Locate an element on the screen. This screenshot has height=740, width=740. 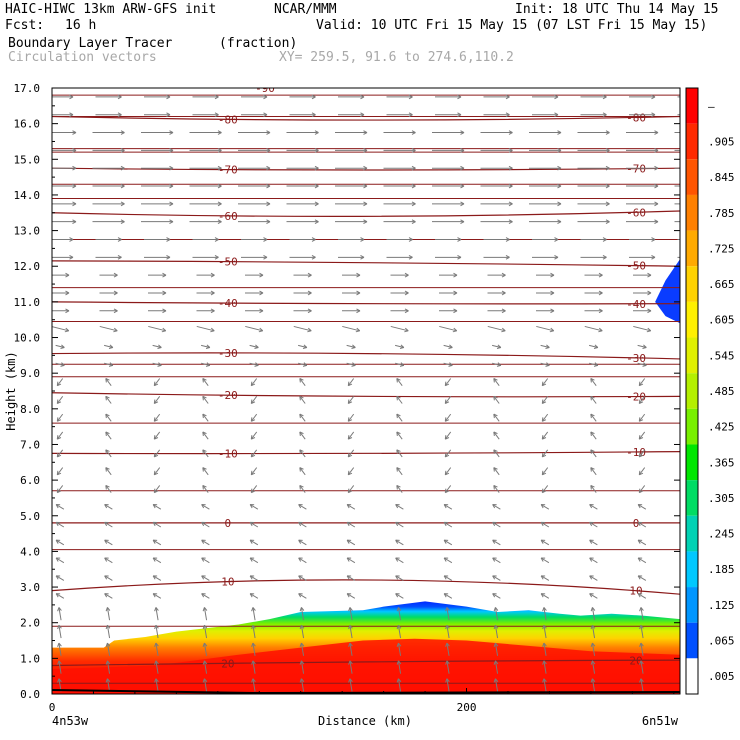
y-tick-label: 14.0 is located at coordinates (27, 195).